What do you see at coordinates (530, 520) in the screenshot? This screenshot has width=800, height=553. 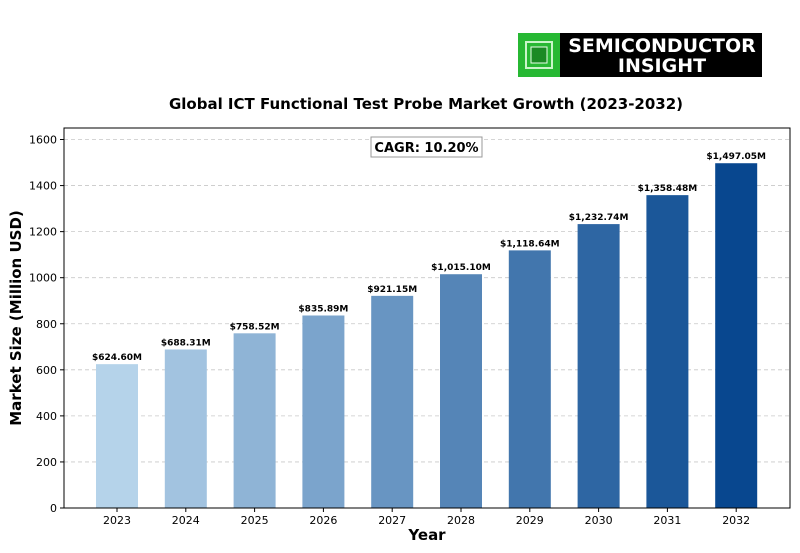 I see `x-tick-label: 2029` at bounding box center [530, 520].